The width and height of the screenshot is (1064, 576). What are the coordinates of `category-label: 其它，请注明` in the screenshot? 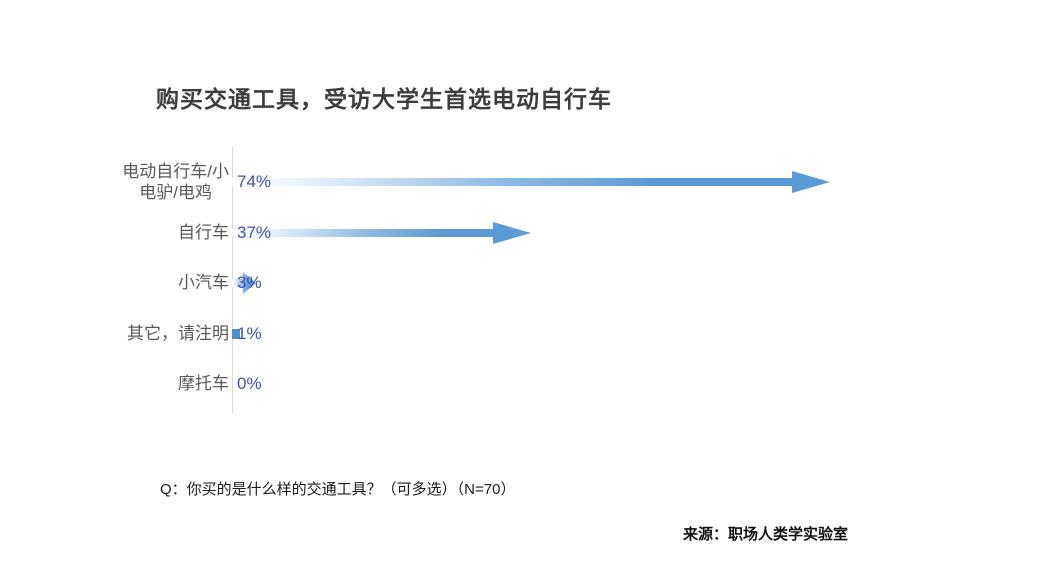 It's located at (114, 334).